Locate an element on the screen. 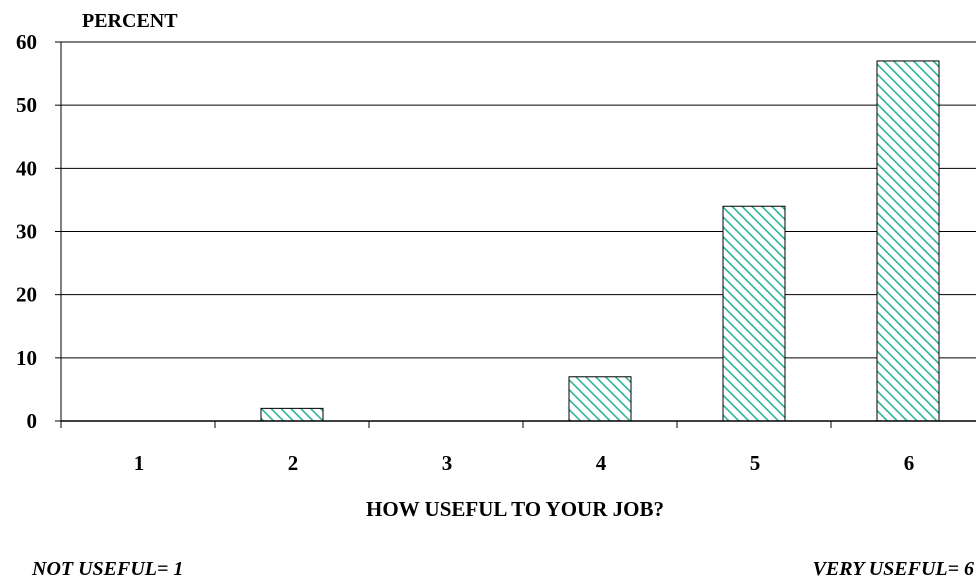 The width and height of the screenshot is (976, 583). y-tick-label-50: 50 is located at coordinates (26, 105).